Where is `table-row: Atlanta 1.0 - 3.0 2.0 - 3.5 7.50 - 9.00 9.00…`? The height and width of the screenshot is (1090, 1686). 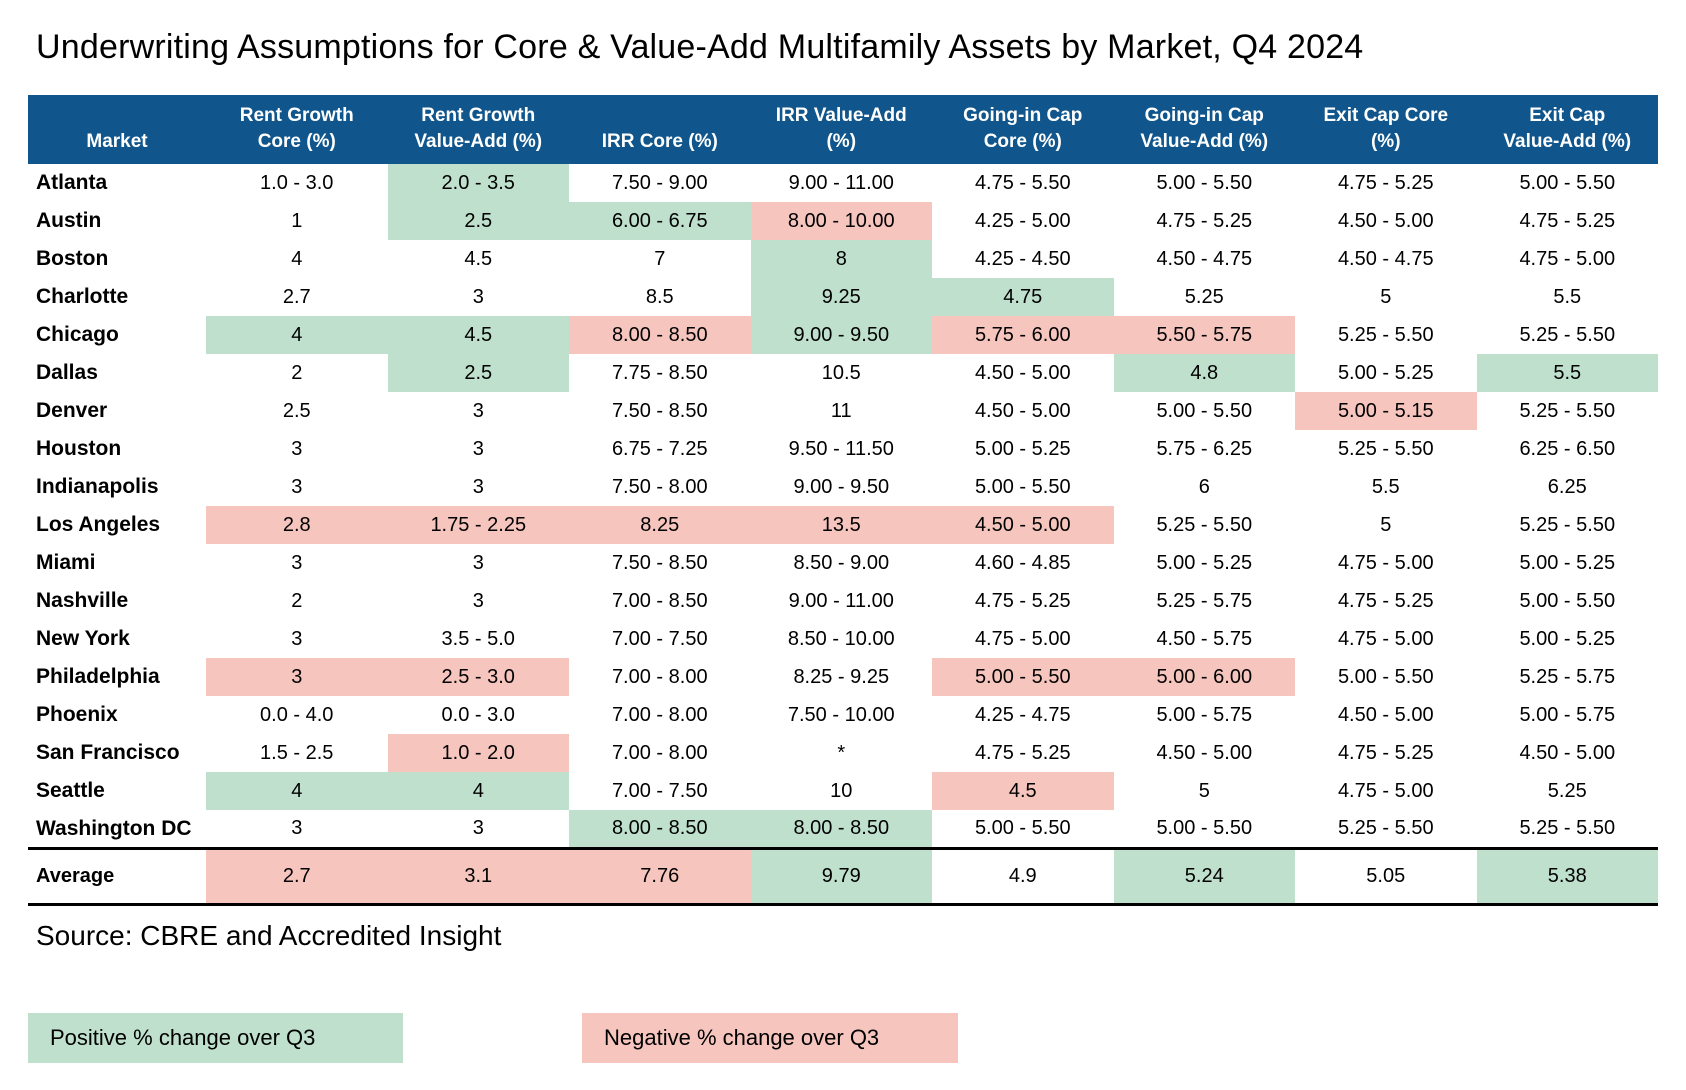 table-row: Atlanta 1.0 - 3.0 2.0 - 3.5 7.50 - 9.00 9.00… is located at coordinates (843, 183).